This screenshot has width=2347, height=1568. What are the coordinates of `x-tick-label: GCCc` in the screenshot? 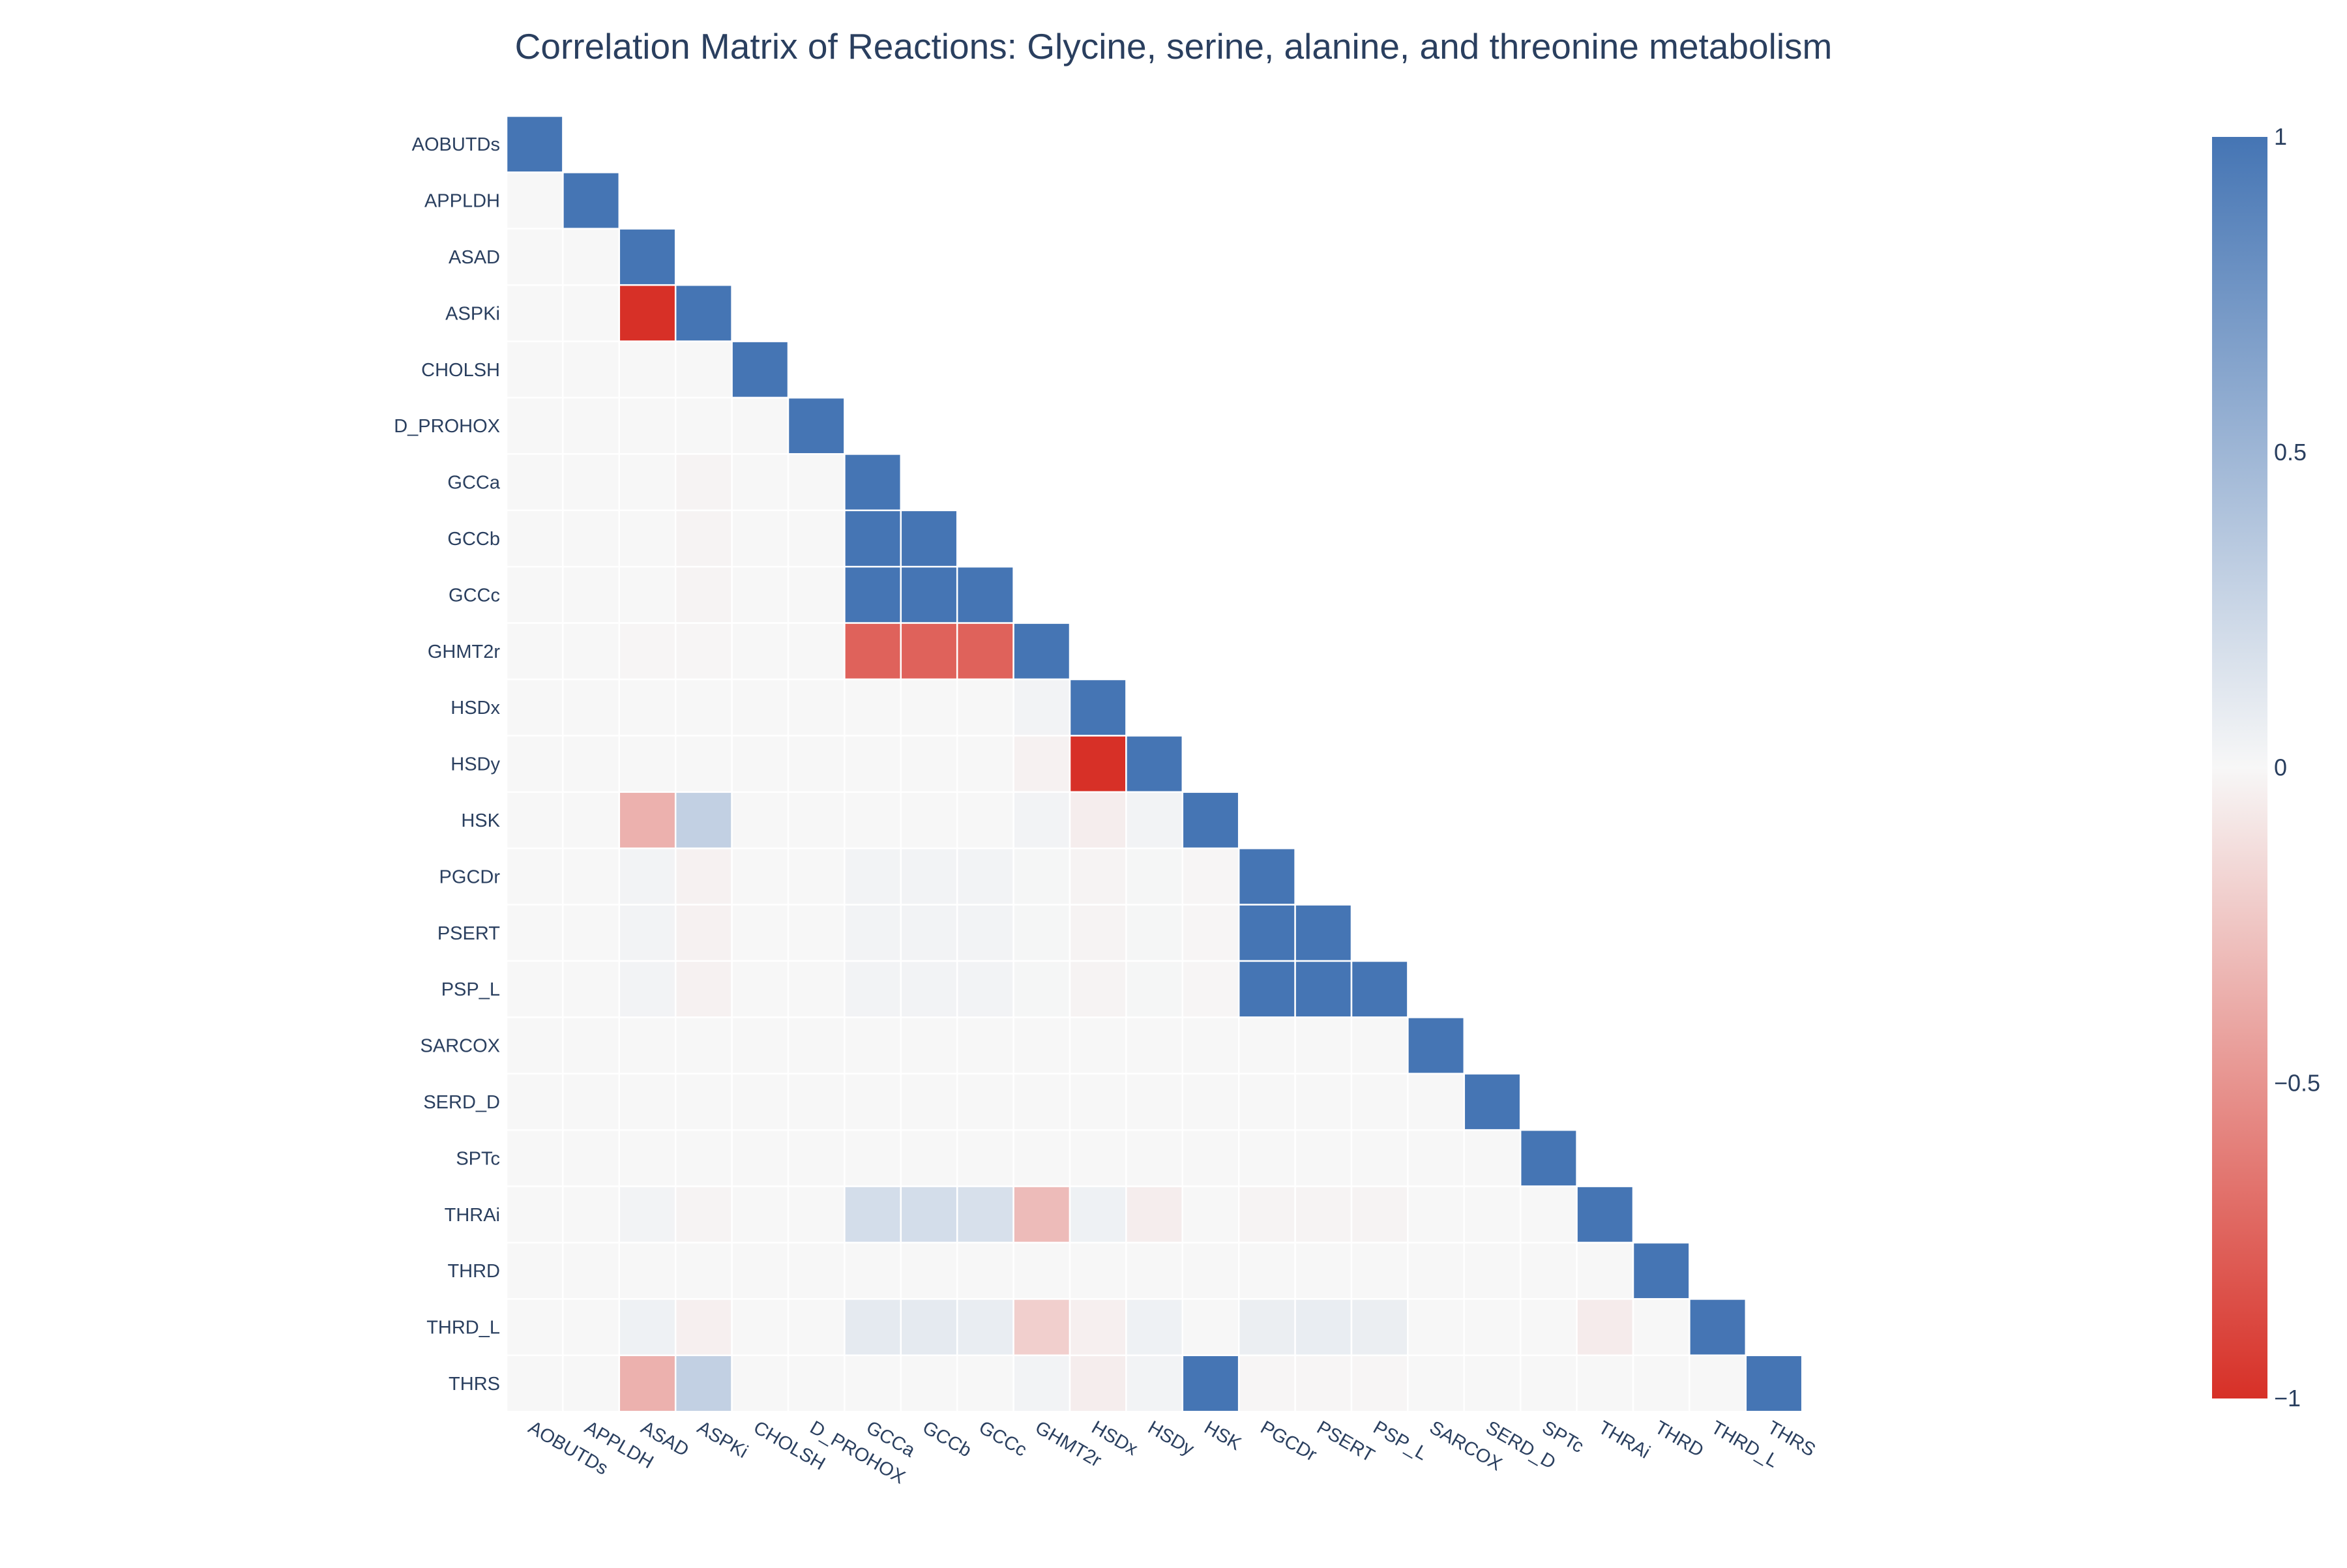 It's located at (1002, 1439).